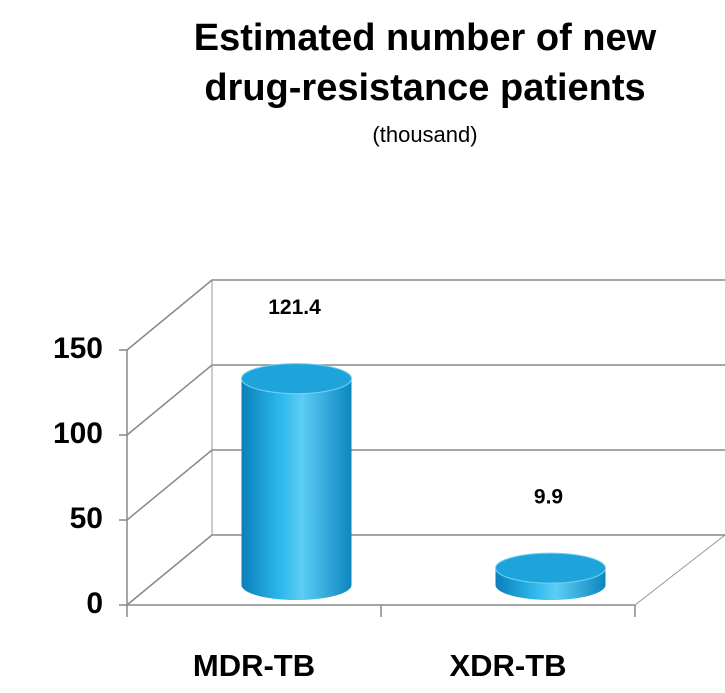 The image size is (725, 693). Describe the element at coordinates (294, 307) in the screenshot. I see `value-label: 121.4` at that location.